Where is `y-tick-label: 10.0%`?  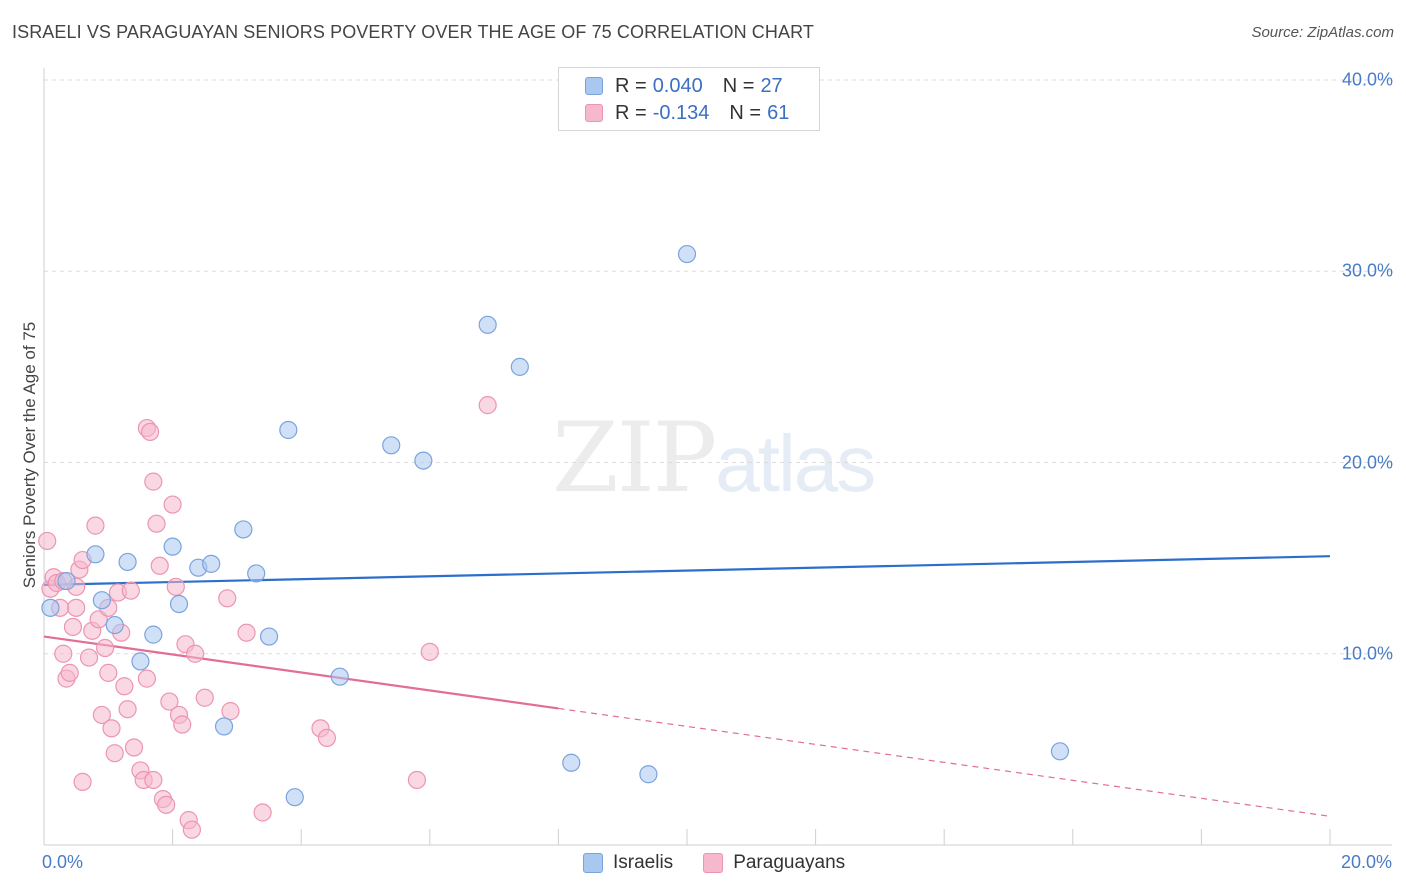
y-tick-label: 10.0% is located at coordinates (1367, 653).